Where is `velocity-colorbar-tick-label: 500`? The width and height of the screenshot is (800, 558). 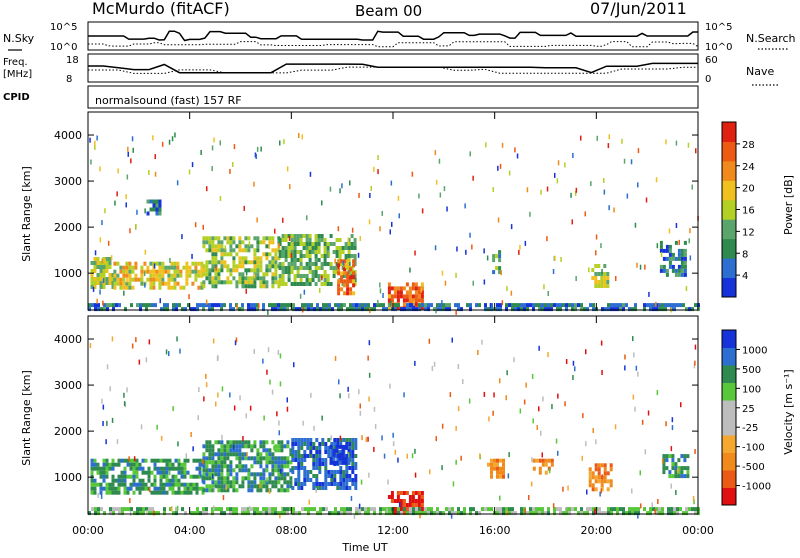 velocity-colorbar-tick-label: 500 is located at coordinates (751, 370).